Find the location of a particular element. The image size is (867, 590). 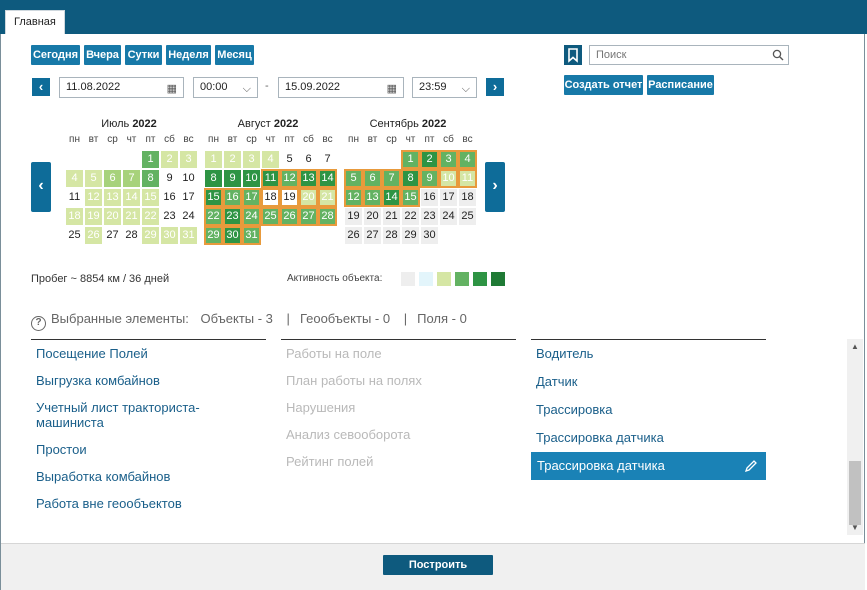

day-button: Сутки is located at coordinates (143, 55).